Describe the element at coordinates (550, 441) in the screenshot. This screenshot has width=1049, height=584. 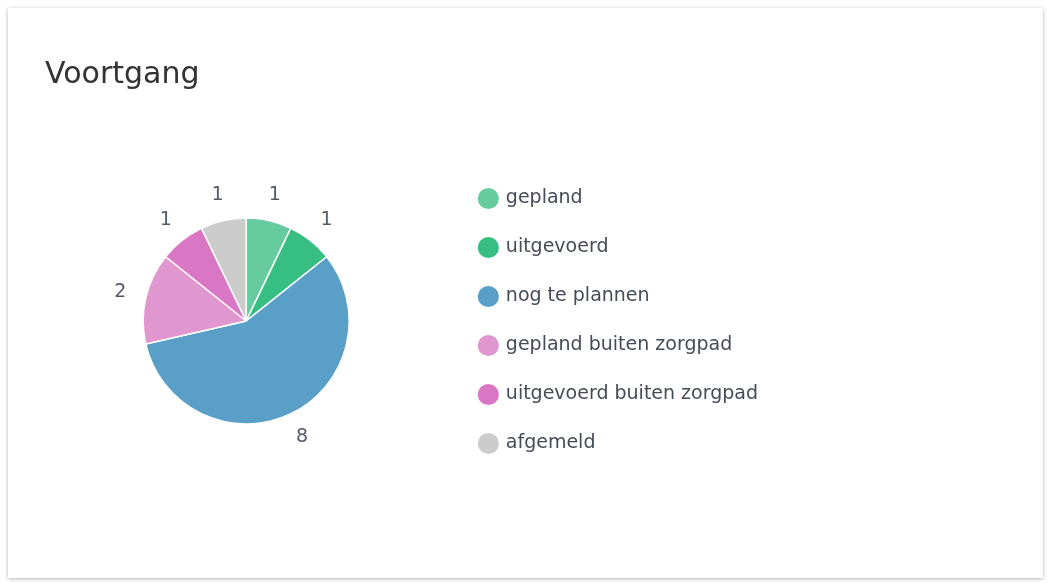
I see `legend-label: afgemeld` at that location.